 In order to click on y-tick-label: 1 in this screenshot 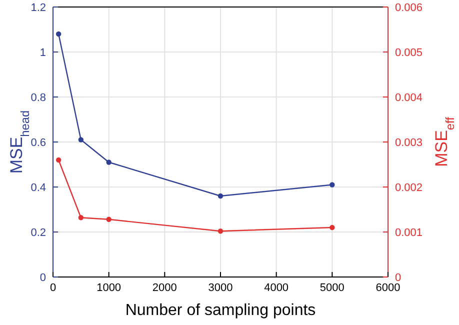, I will do `click(43, 53)`.